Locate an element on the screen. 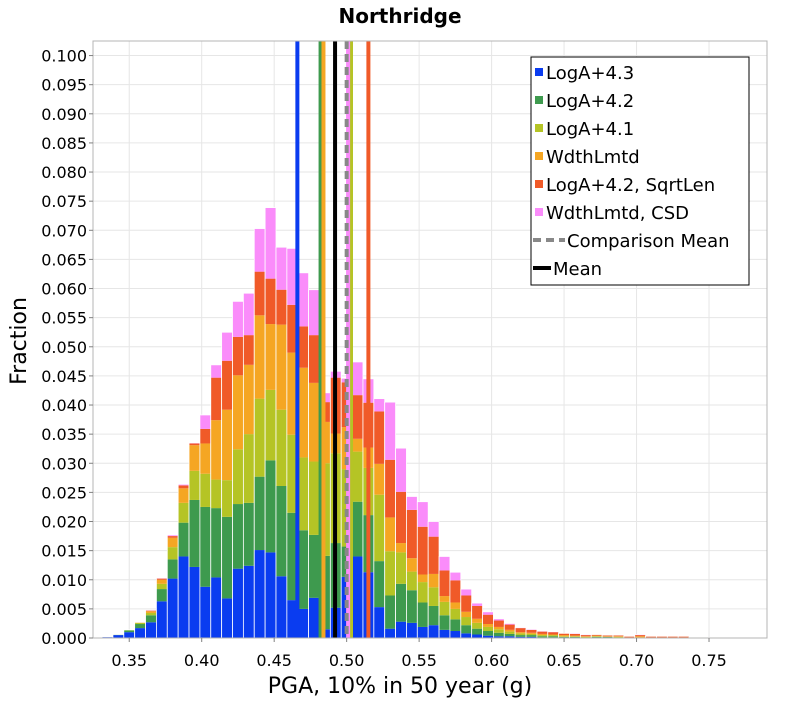 The height and width of the screenshot is (704, 800). bar-s5-bin12 is located at coordinates (227, 346).